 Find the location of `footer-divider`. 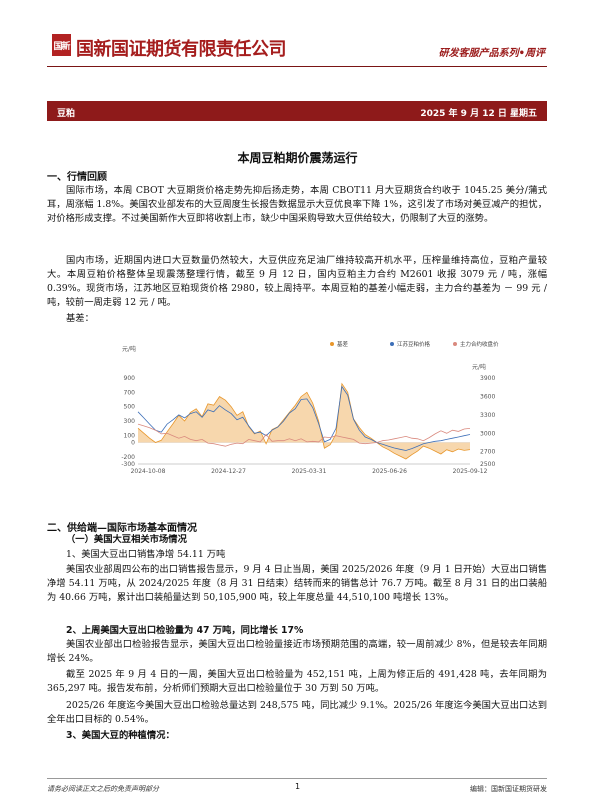

footer-divider is located at coordinates (297, 778).